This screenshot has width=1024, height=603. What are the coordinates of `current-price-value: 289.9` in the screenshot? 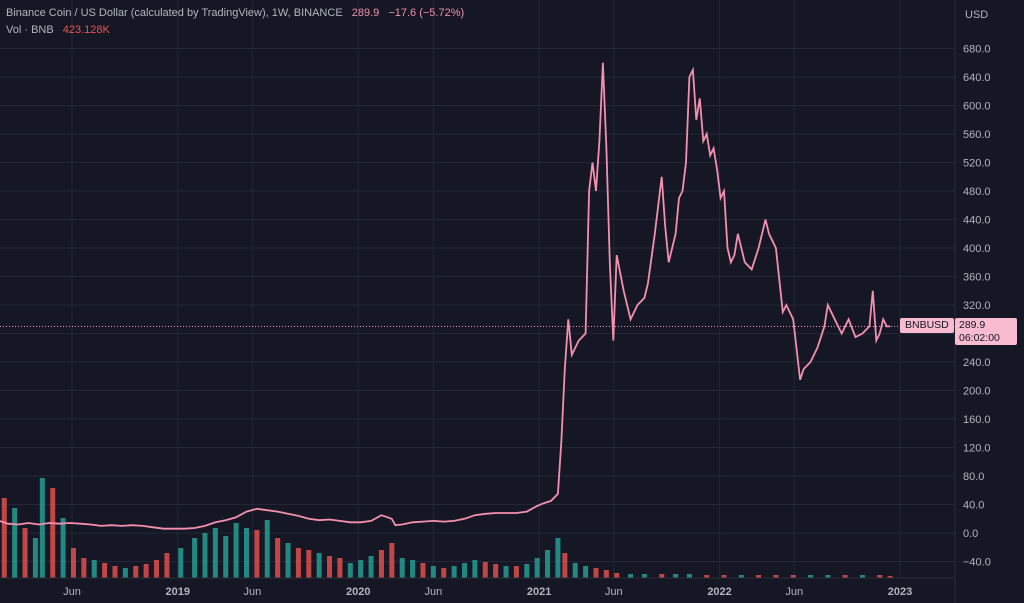 It's located at (972, 325).